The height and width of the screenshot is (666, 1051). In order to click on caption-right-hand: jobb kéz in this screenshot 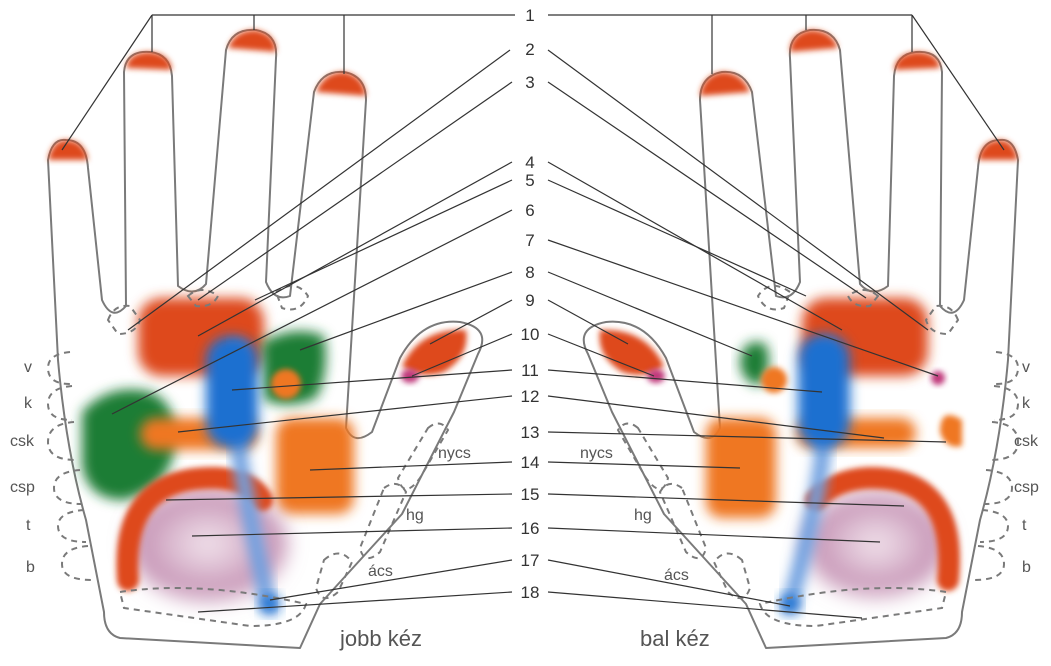, I will do `click(380, 638)`.